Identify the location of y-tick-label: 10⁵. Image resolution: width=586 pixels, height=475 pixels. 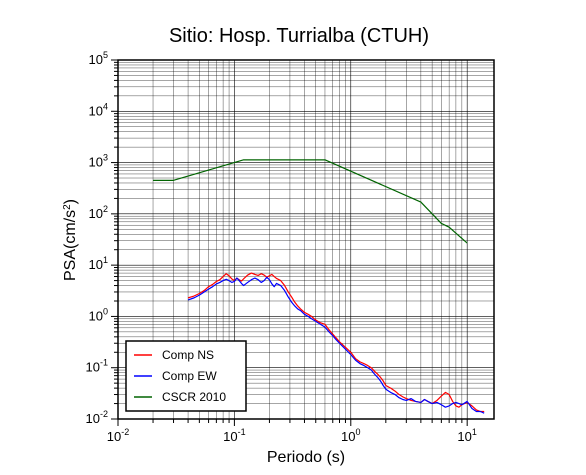
(98, 58).